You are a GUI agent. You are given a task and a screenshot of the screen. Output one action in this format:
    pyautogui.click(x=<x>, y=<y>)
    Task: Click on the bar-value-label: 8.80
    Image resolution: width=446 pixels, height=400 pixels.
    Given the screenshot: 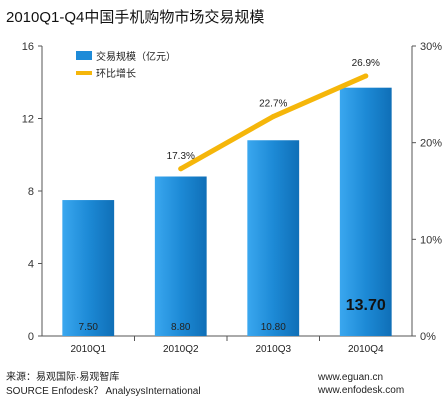 What is the action you would take?
    pyautogui.click(x=181, y=327)
    